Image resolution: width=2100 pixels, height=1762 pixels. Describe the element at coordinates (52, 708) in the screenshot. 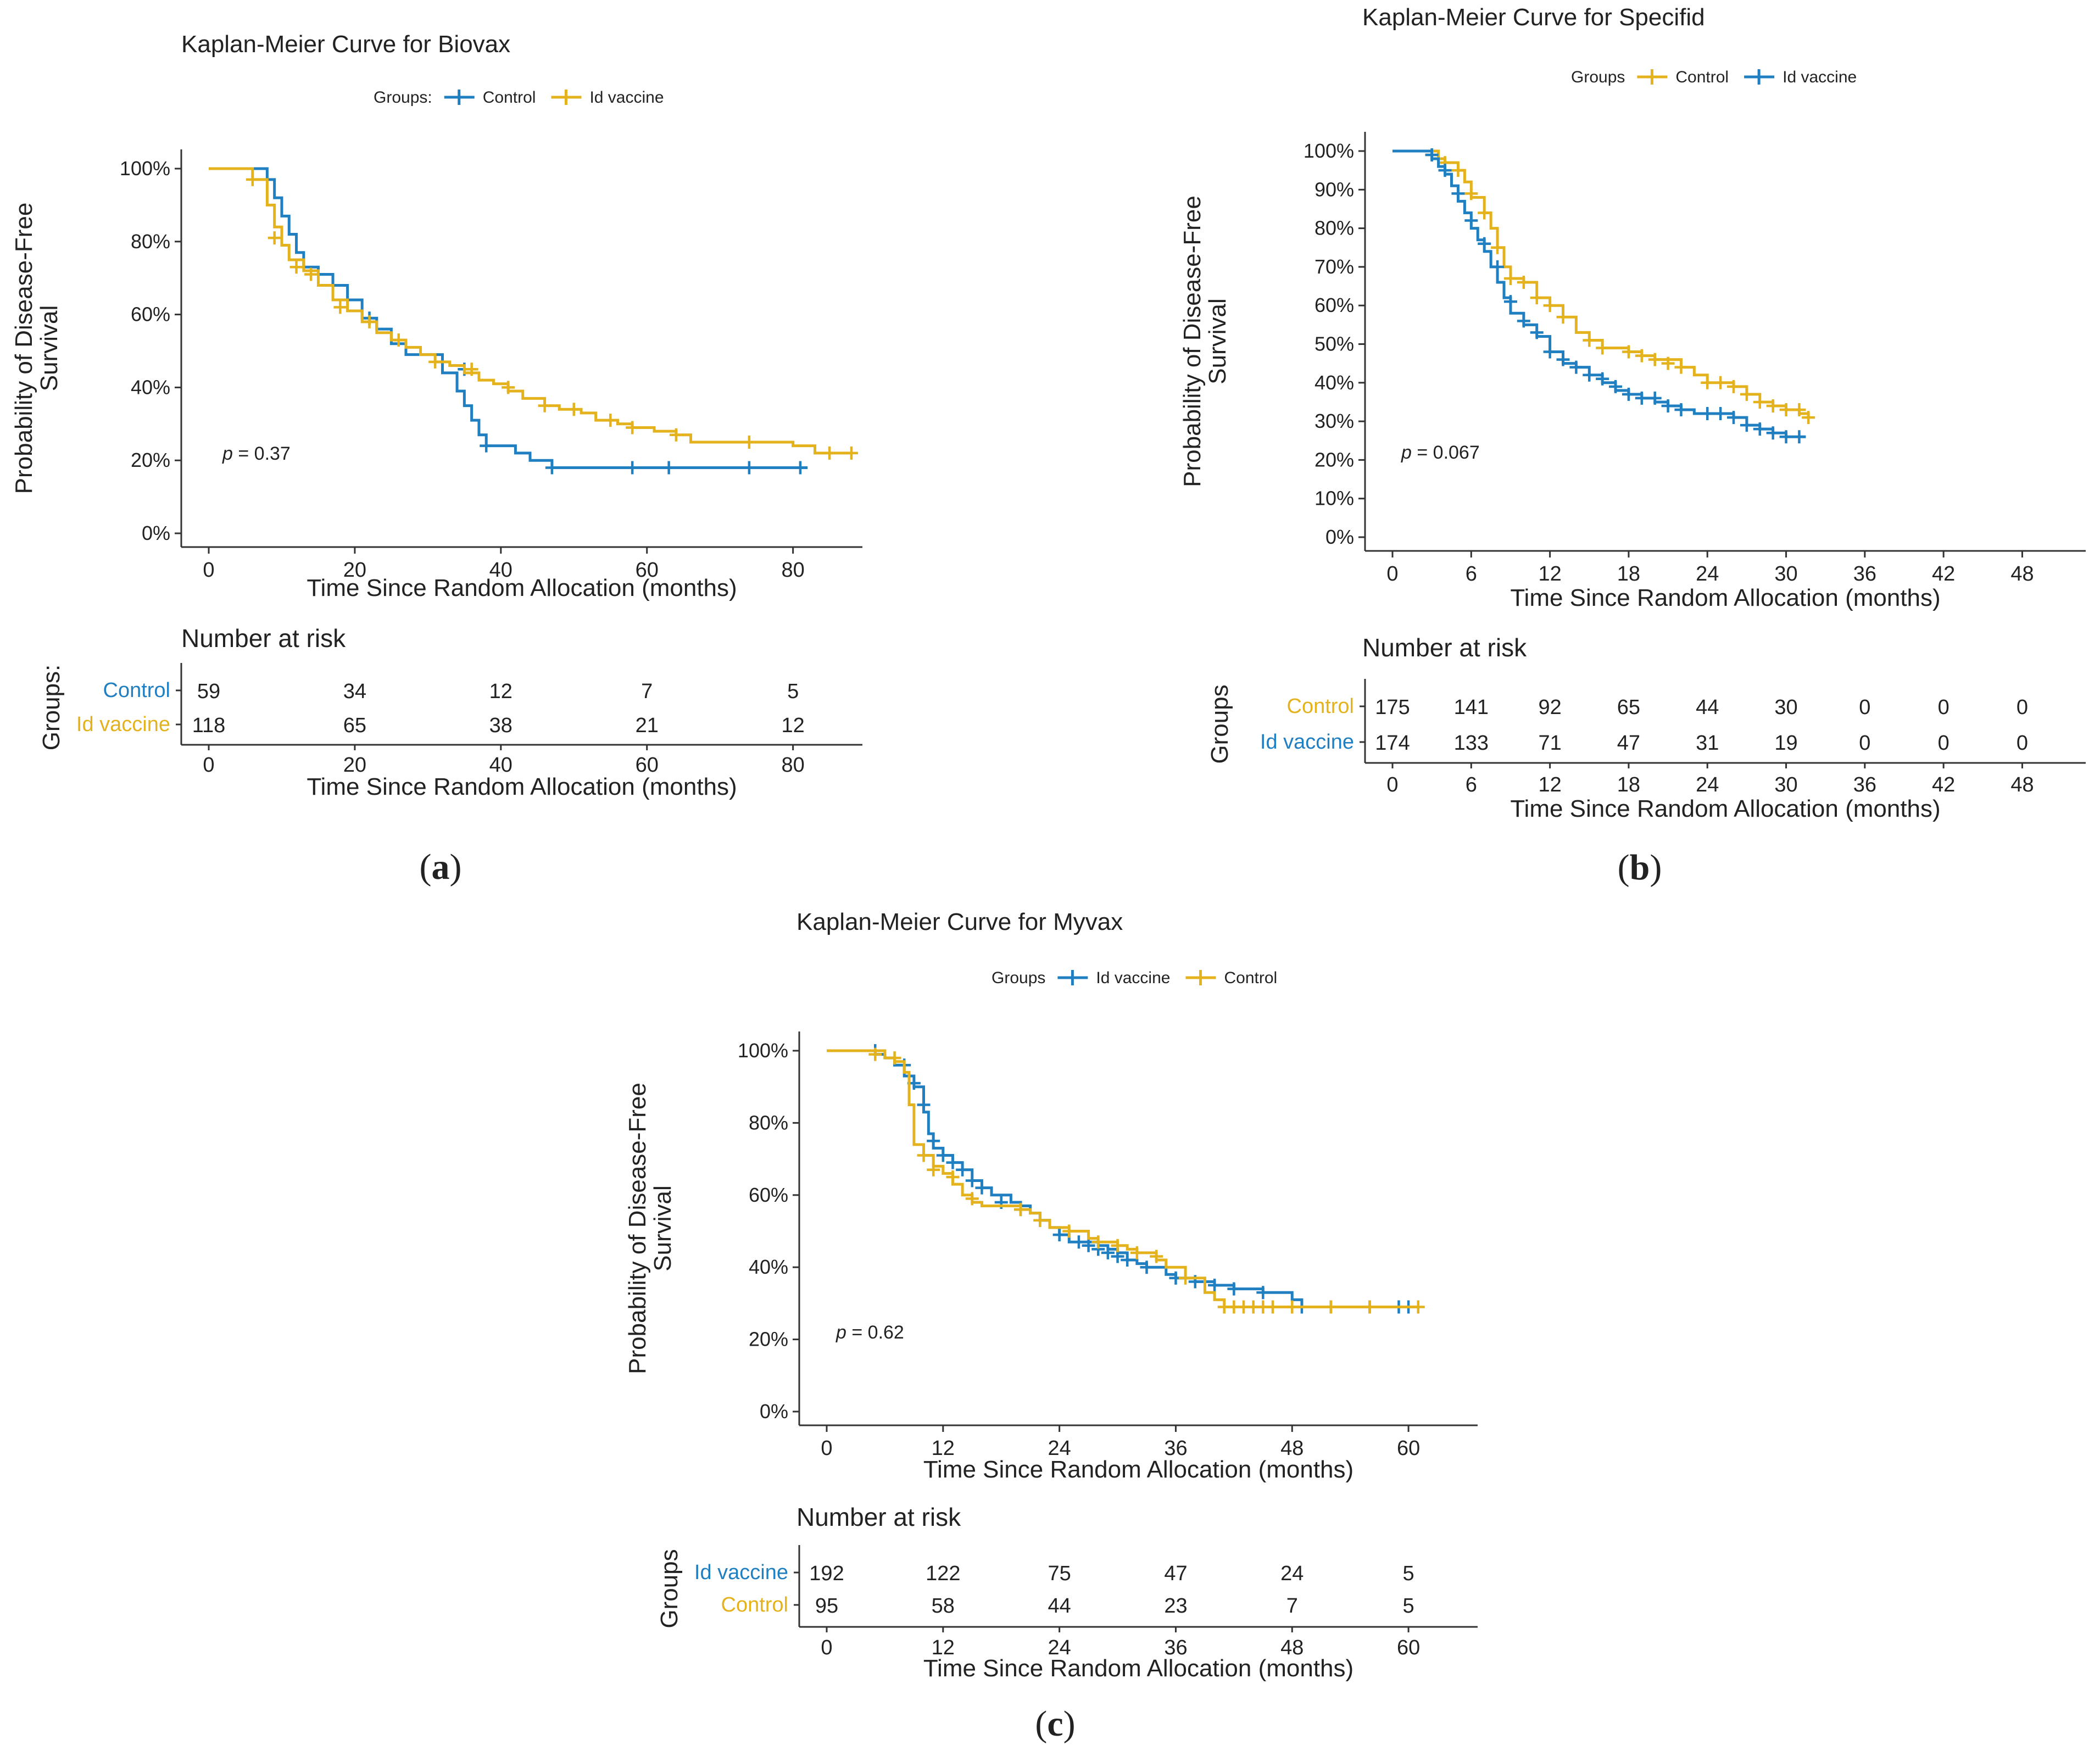

I see `risk-table-y-label: Groups:` at that location.